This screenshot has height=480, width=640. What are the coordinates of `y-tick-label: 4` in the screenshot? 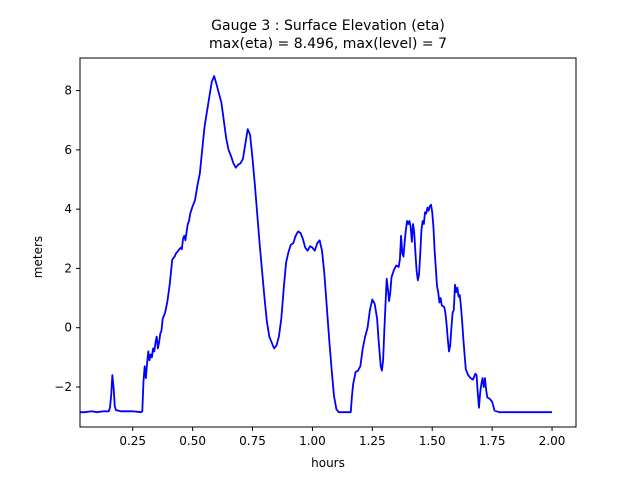 It's located at (68, 209).